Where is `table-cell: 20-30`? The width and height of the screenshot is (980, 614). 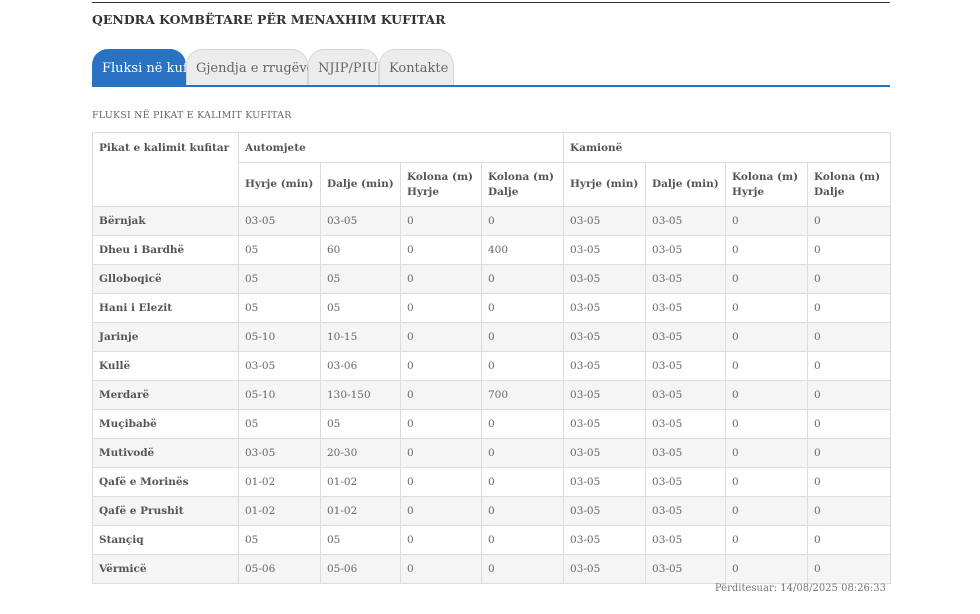 table-cell: 20-30 is located at coordinates (360, 453).